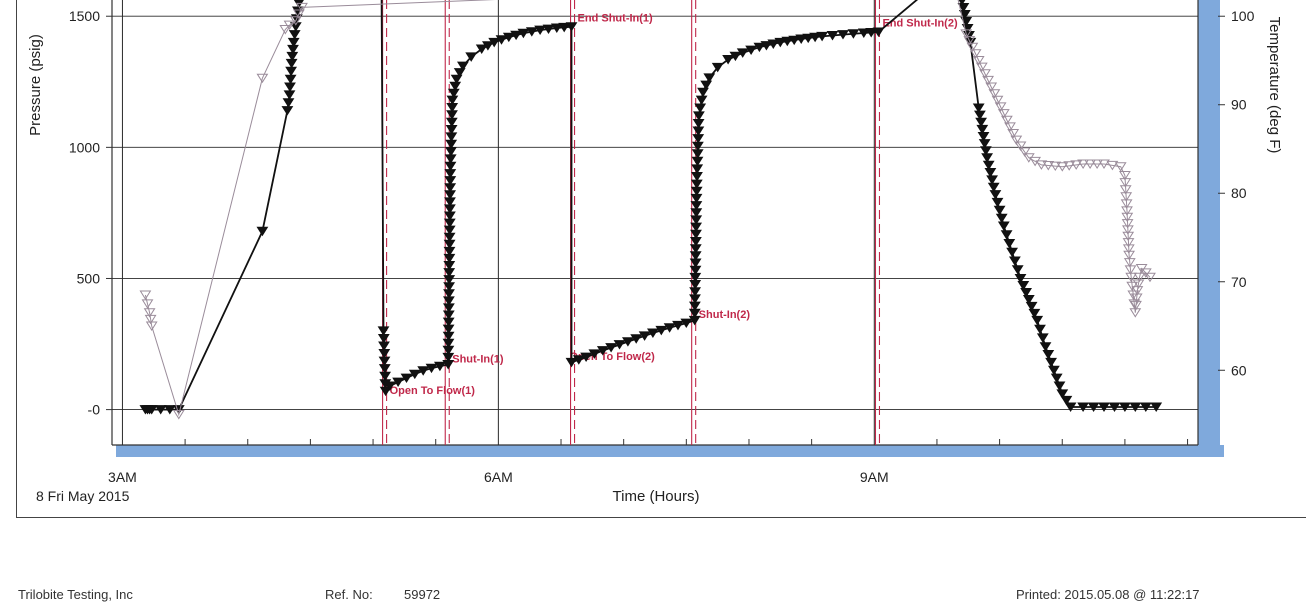  Describe the element at coordinates (1108, 594) in the screenshot. I see `printed-timestamp: Printed: 2015.05.08 @ 11:22:17` at that location.